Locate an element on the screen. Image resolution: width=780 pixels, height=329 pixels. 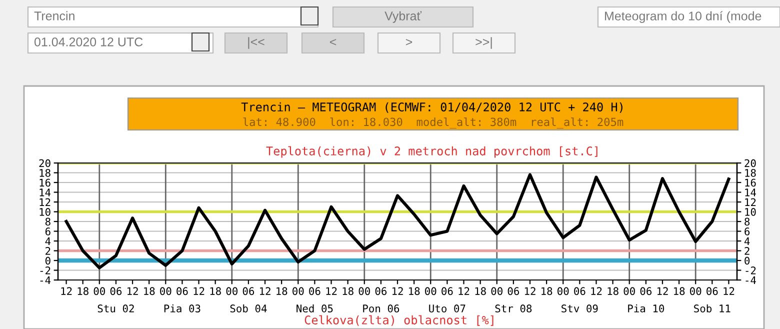
y-tick-label: 4 is located at coordinates (48, 241).